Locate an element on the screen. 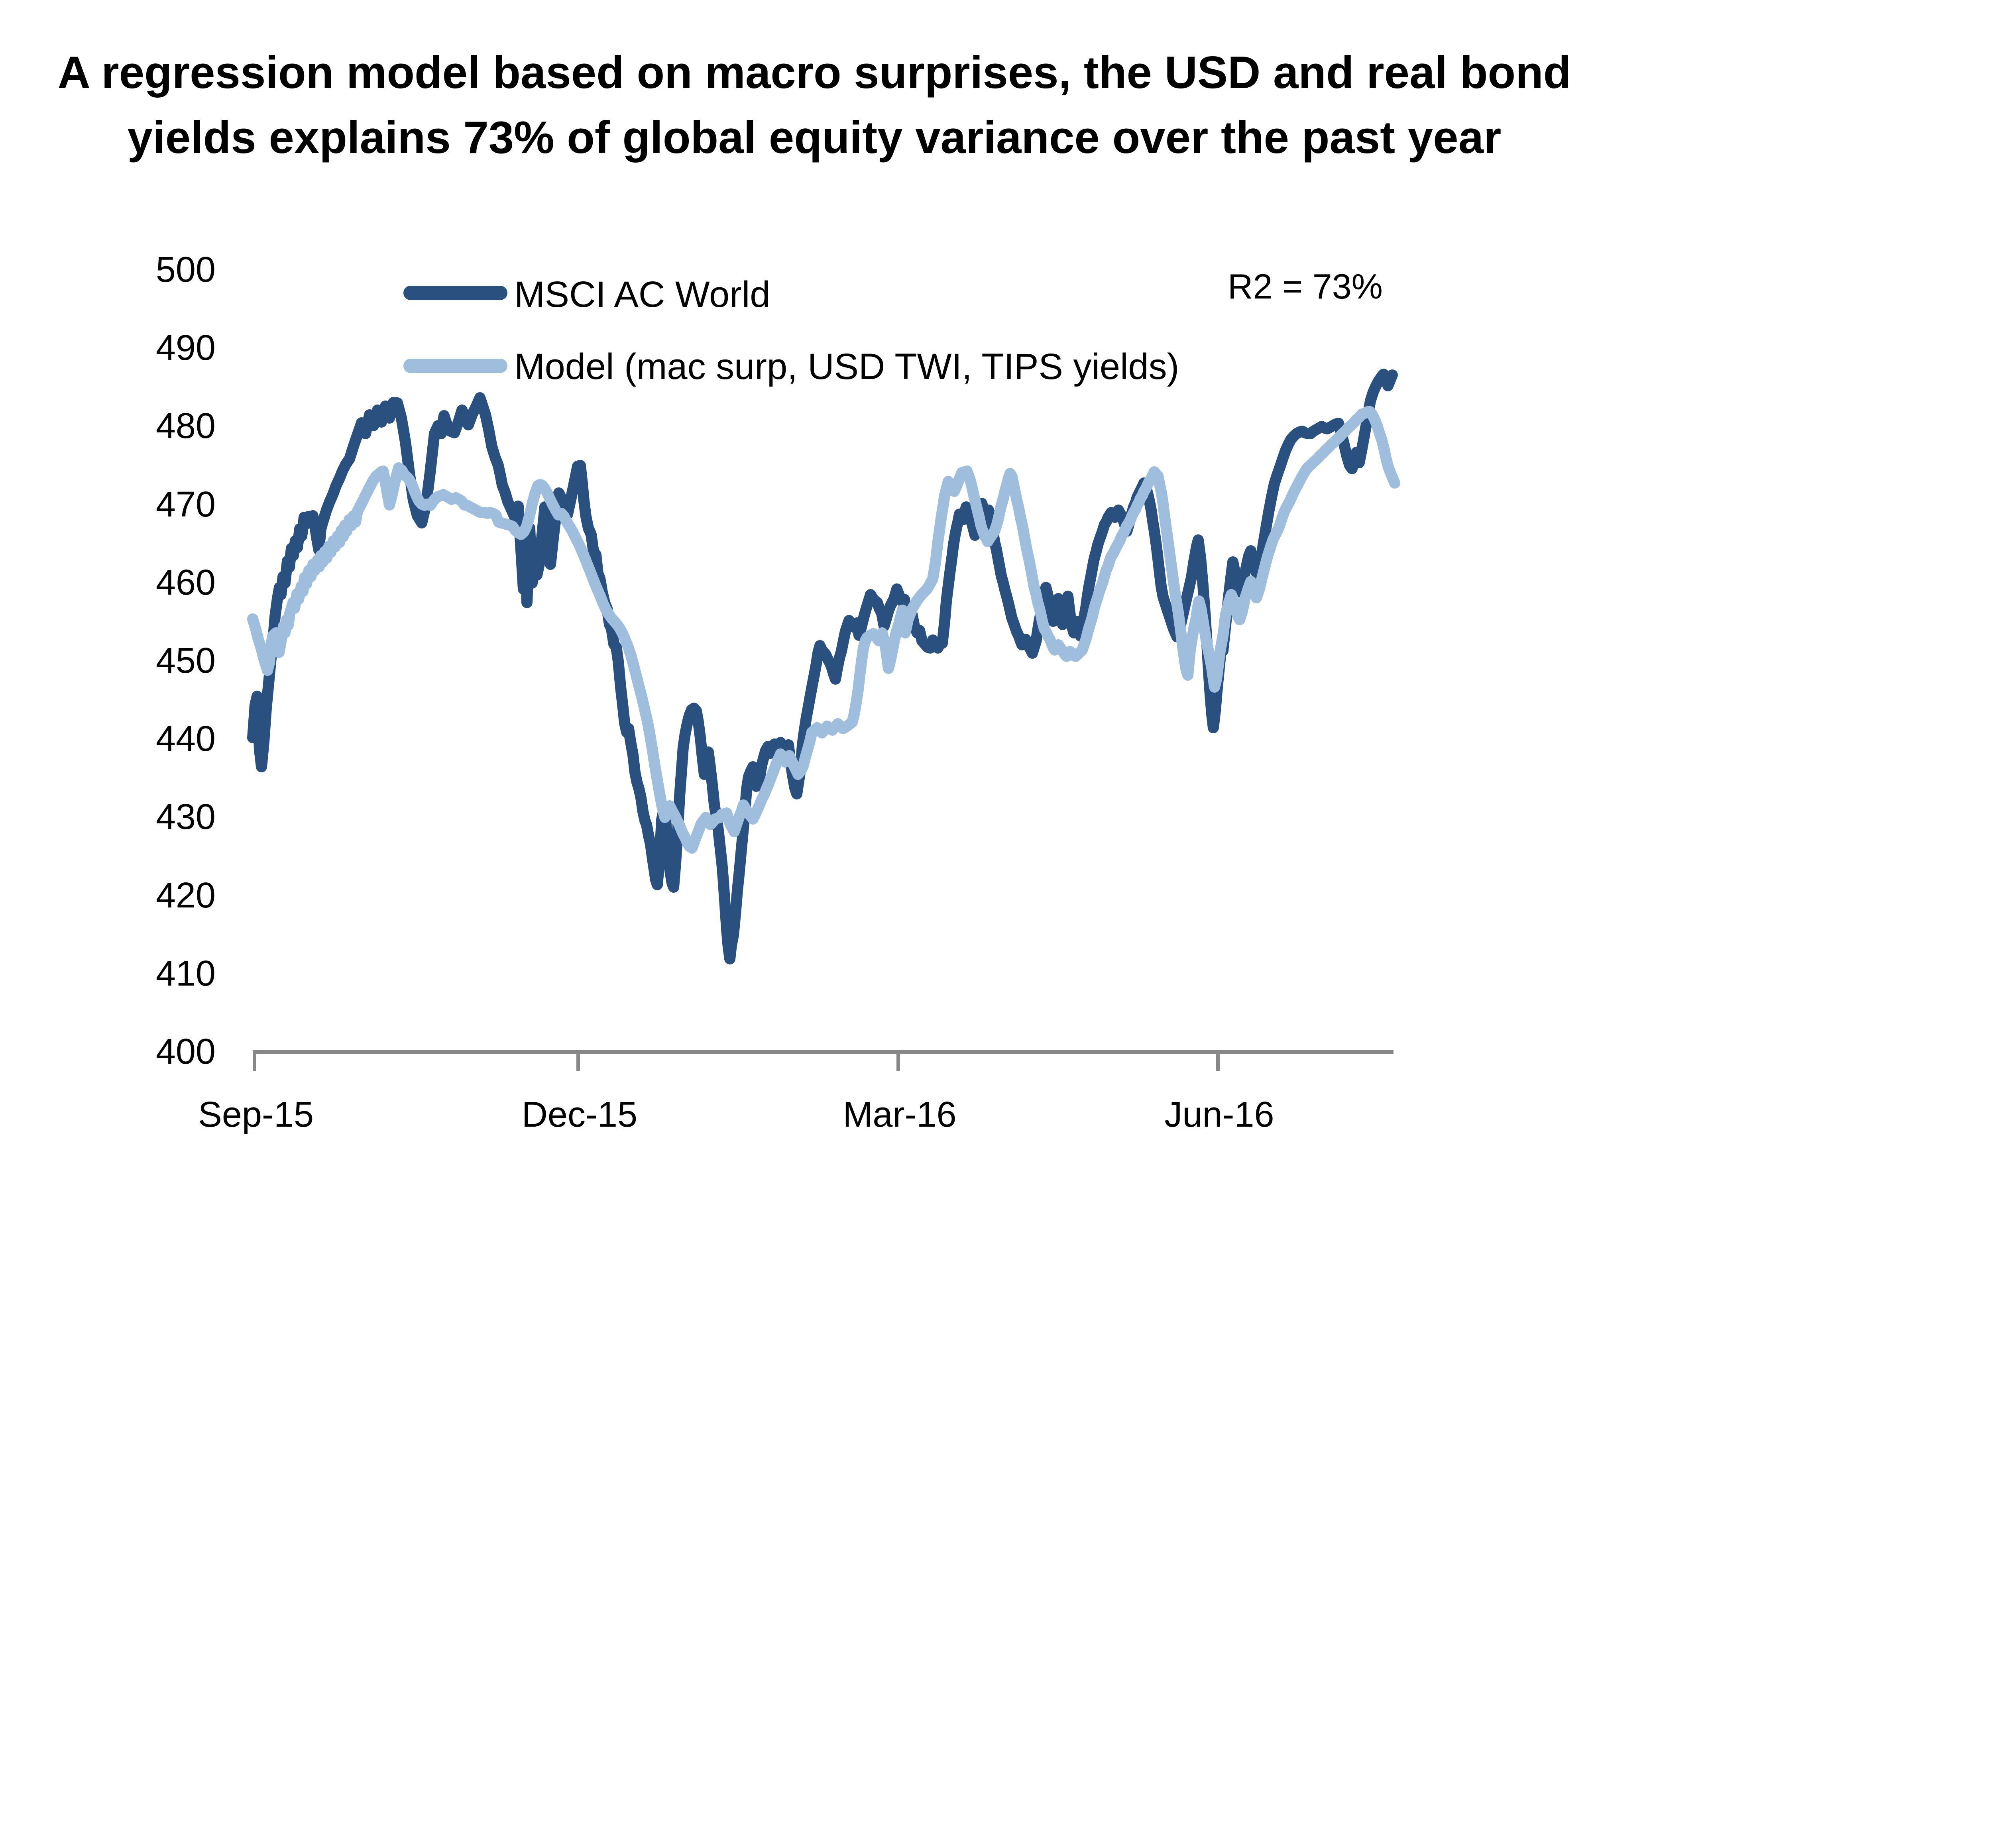  svg-text: 480 is located at coordinates (186, 426).